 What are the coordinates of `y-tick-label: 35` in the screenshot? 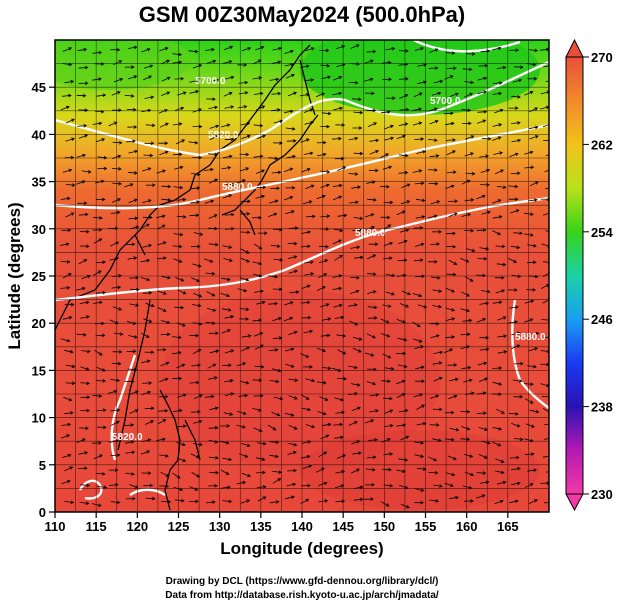 It's located at (39, 182).